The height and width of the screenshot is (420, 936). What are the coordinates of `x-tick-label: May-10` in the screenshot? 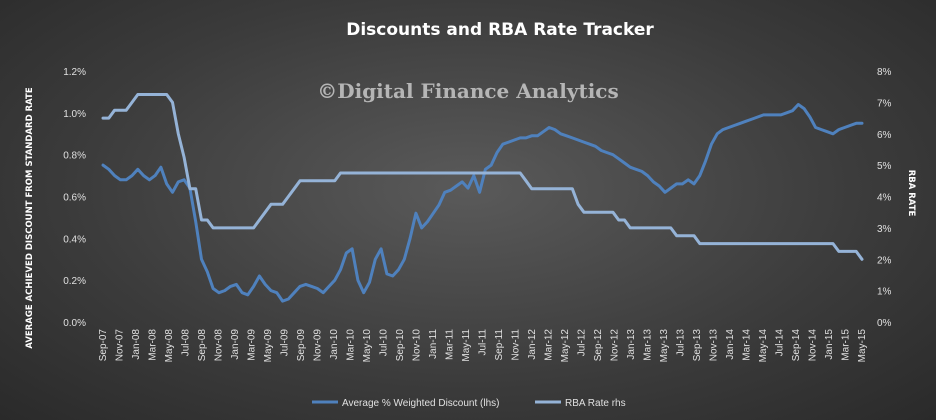 It's located at (367, 346).